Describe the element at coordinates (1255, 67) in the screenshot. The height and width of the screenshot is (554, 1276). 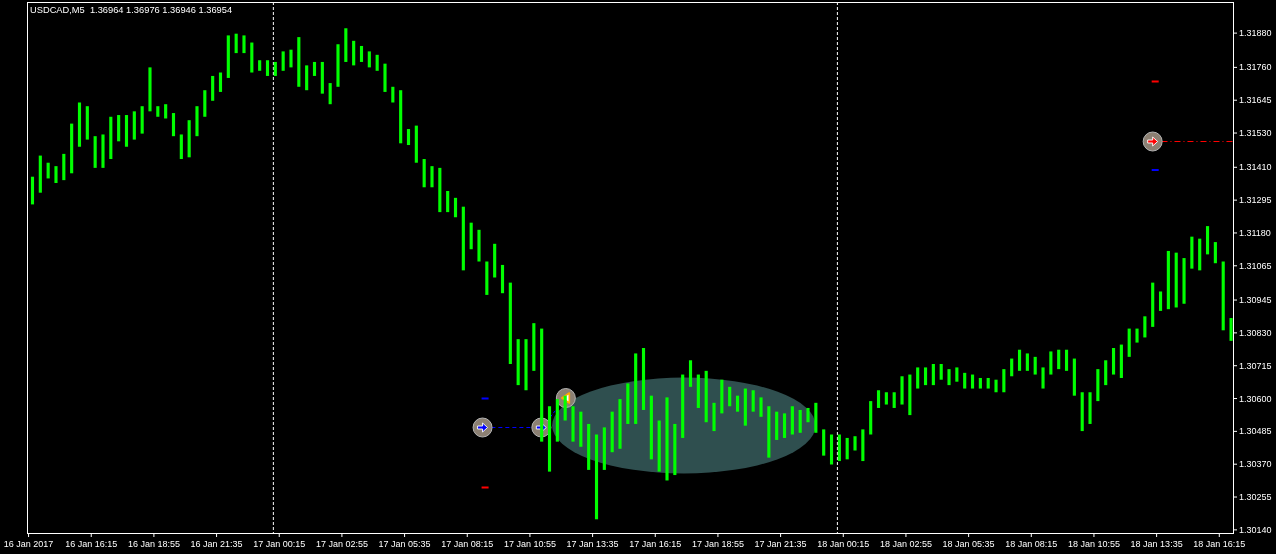
I see `y-tick-label: 1.31760` at that location.